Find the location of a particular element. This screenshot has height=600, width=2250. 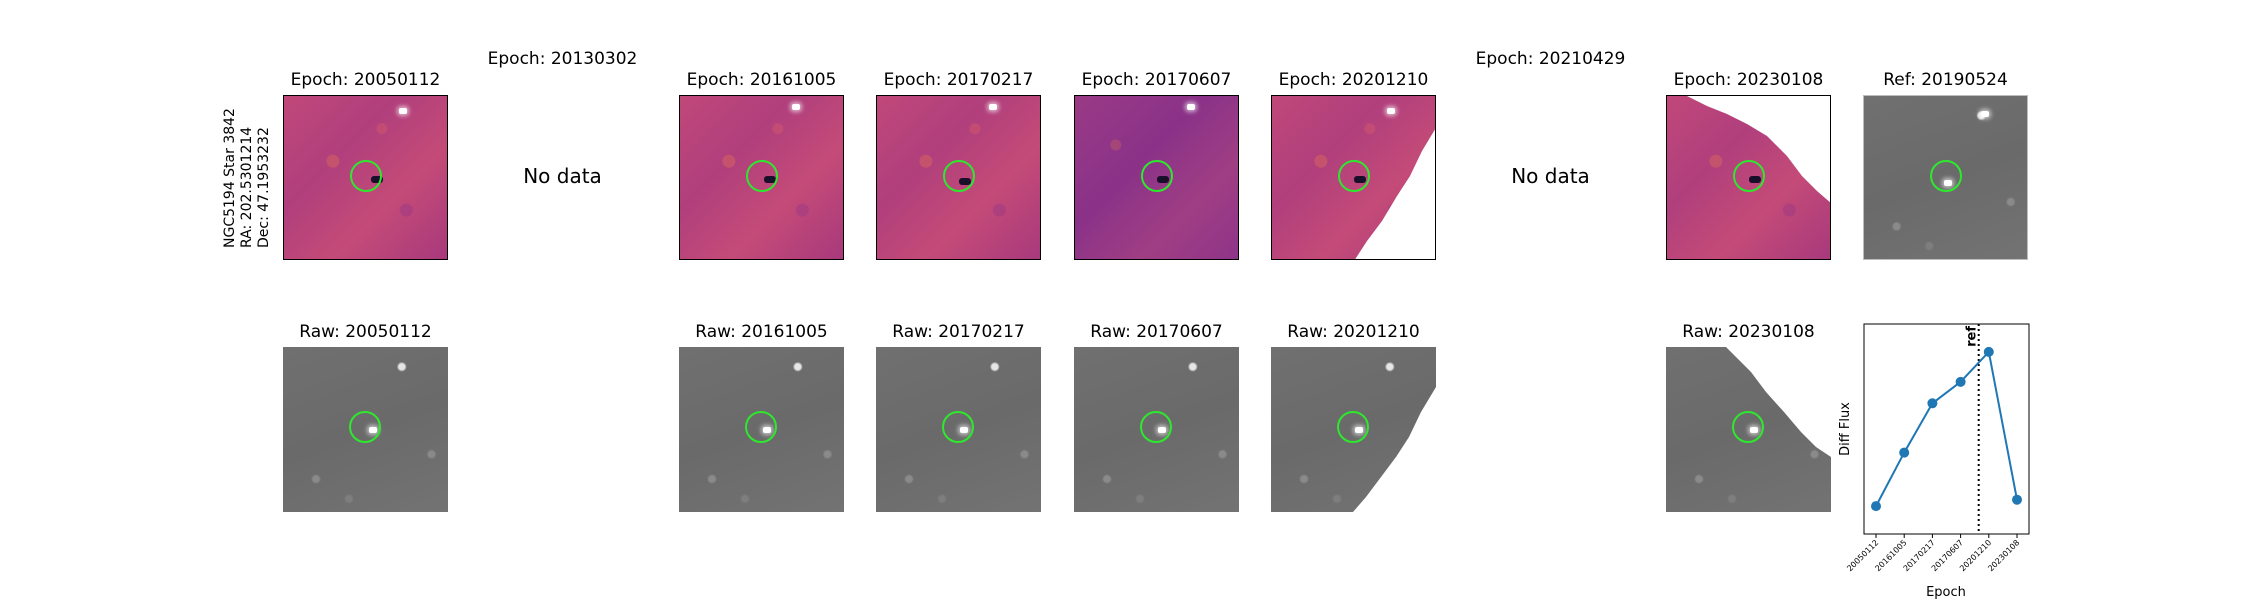

raw-title-20161005: Raw: 20161005 is located at coordinates (761, 332).